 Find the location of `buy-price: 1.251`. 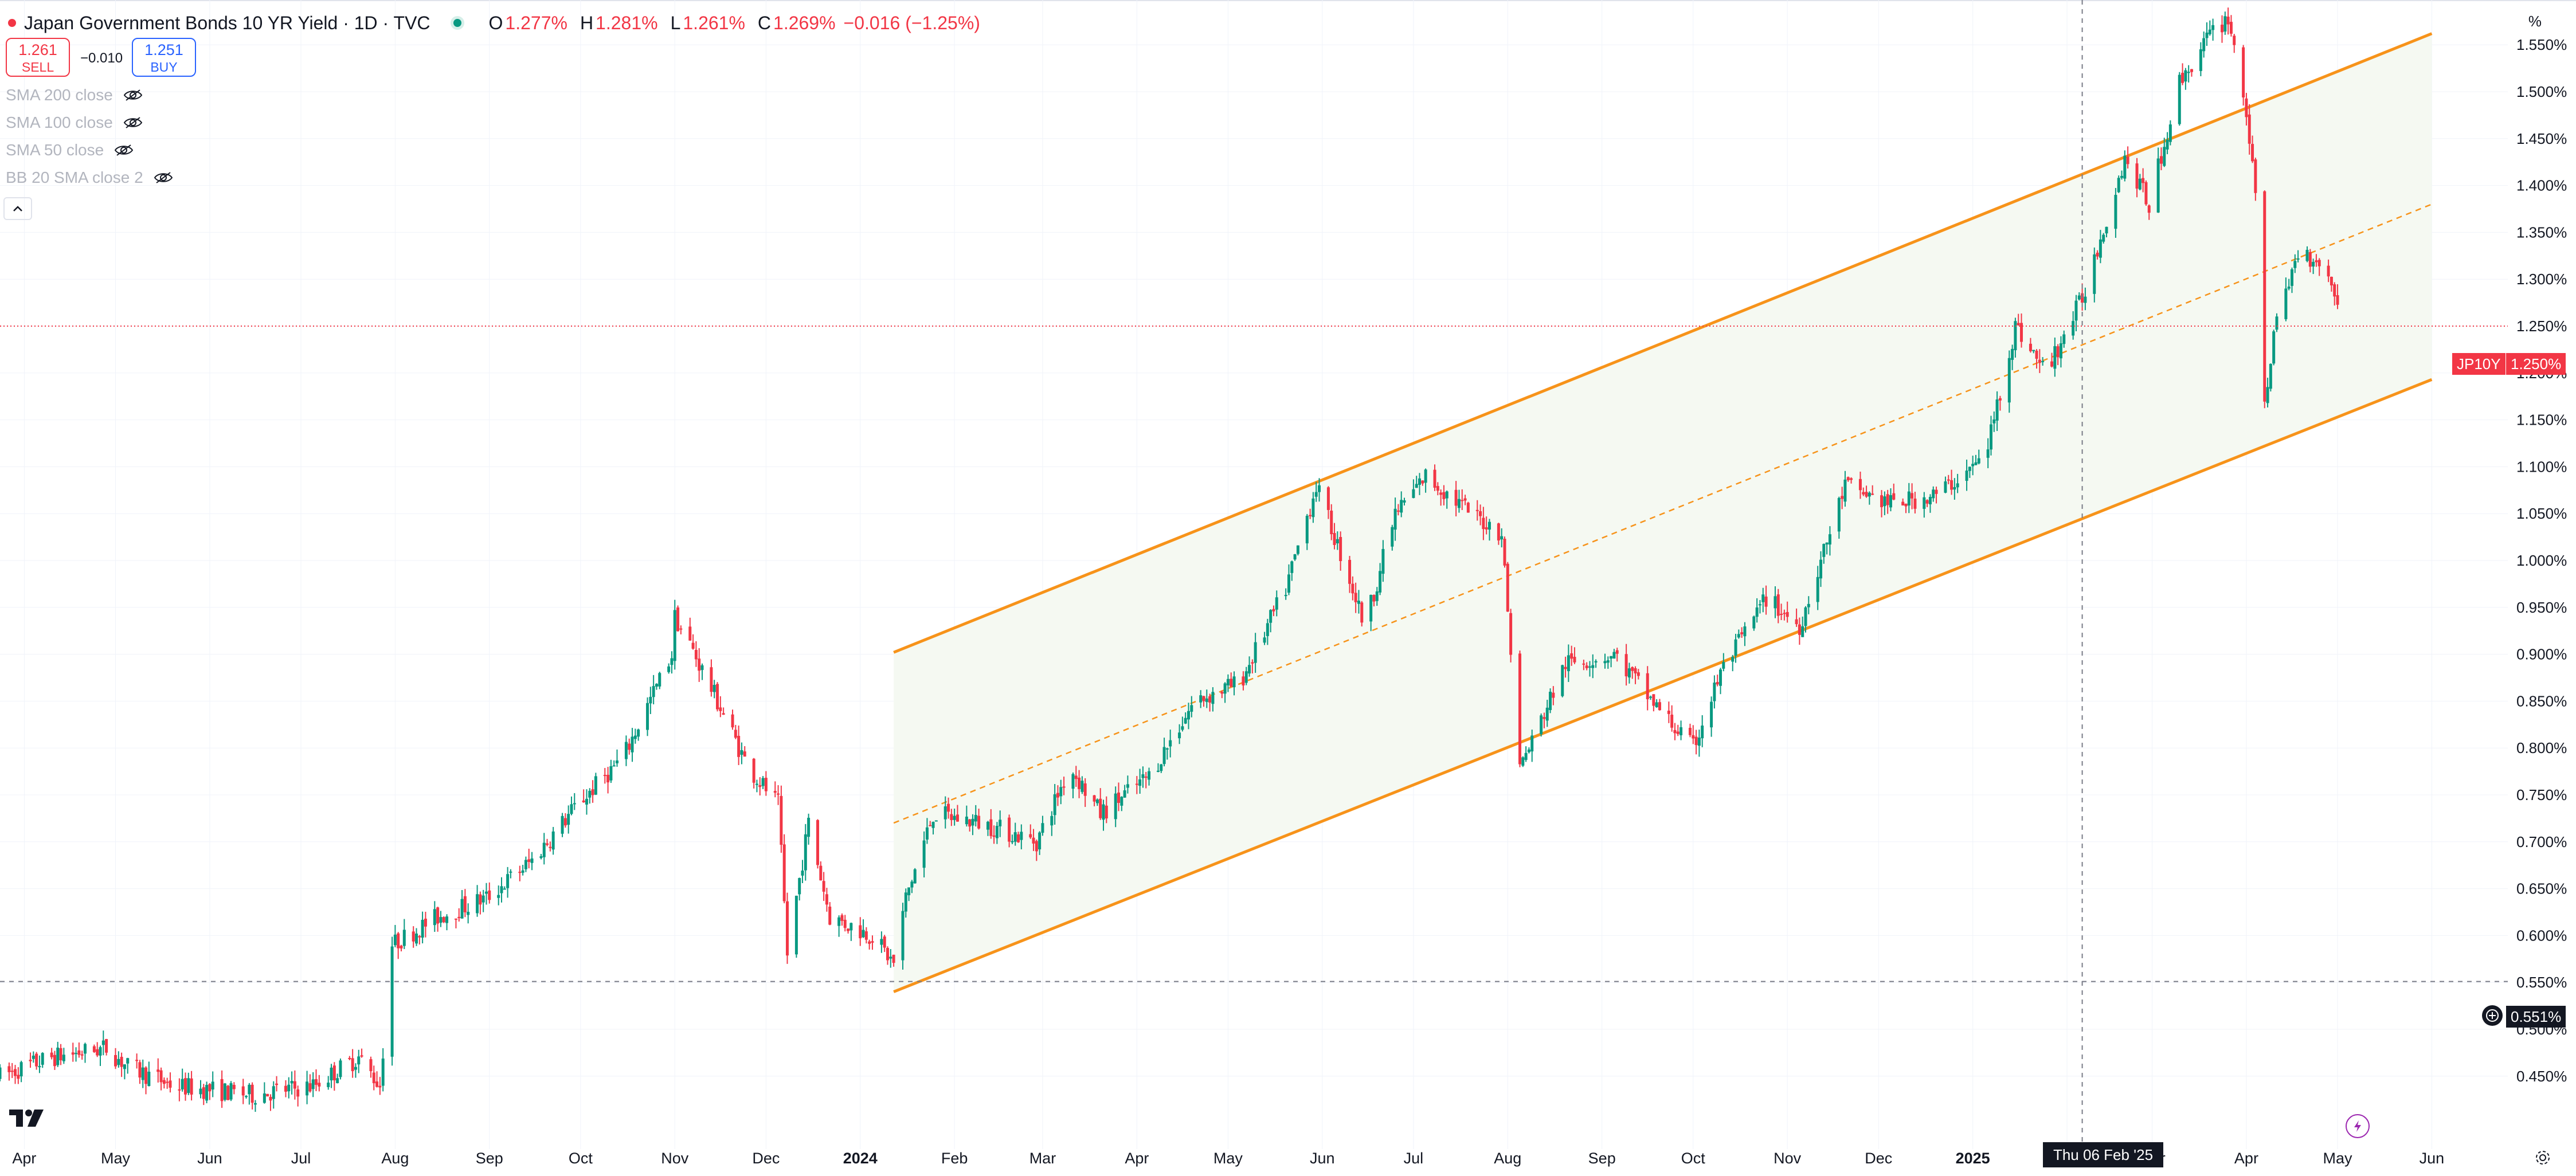

buy-price: 1.251 is located at coordinates (163, 49).